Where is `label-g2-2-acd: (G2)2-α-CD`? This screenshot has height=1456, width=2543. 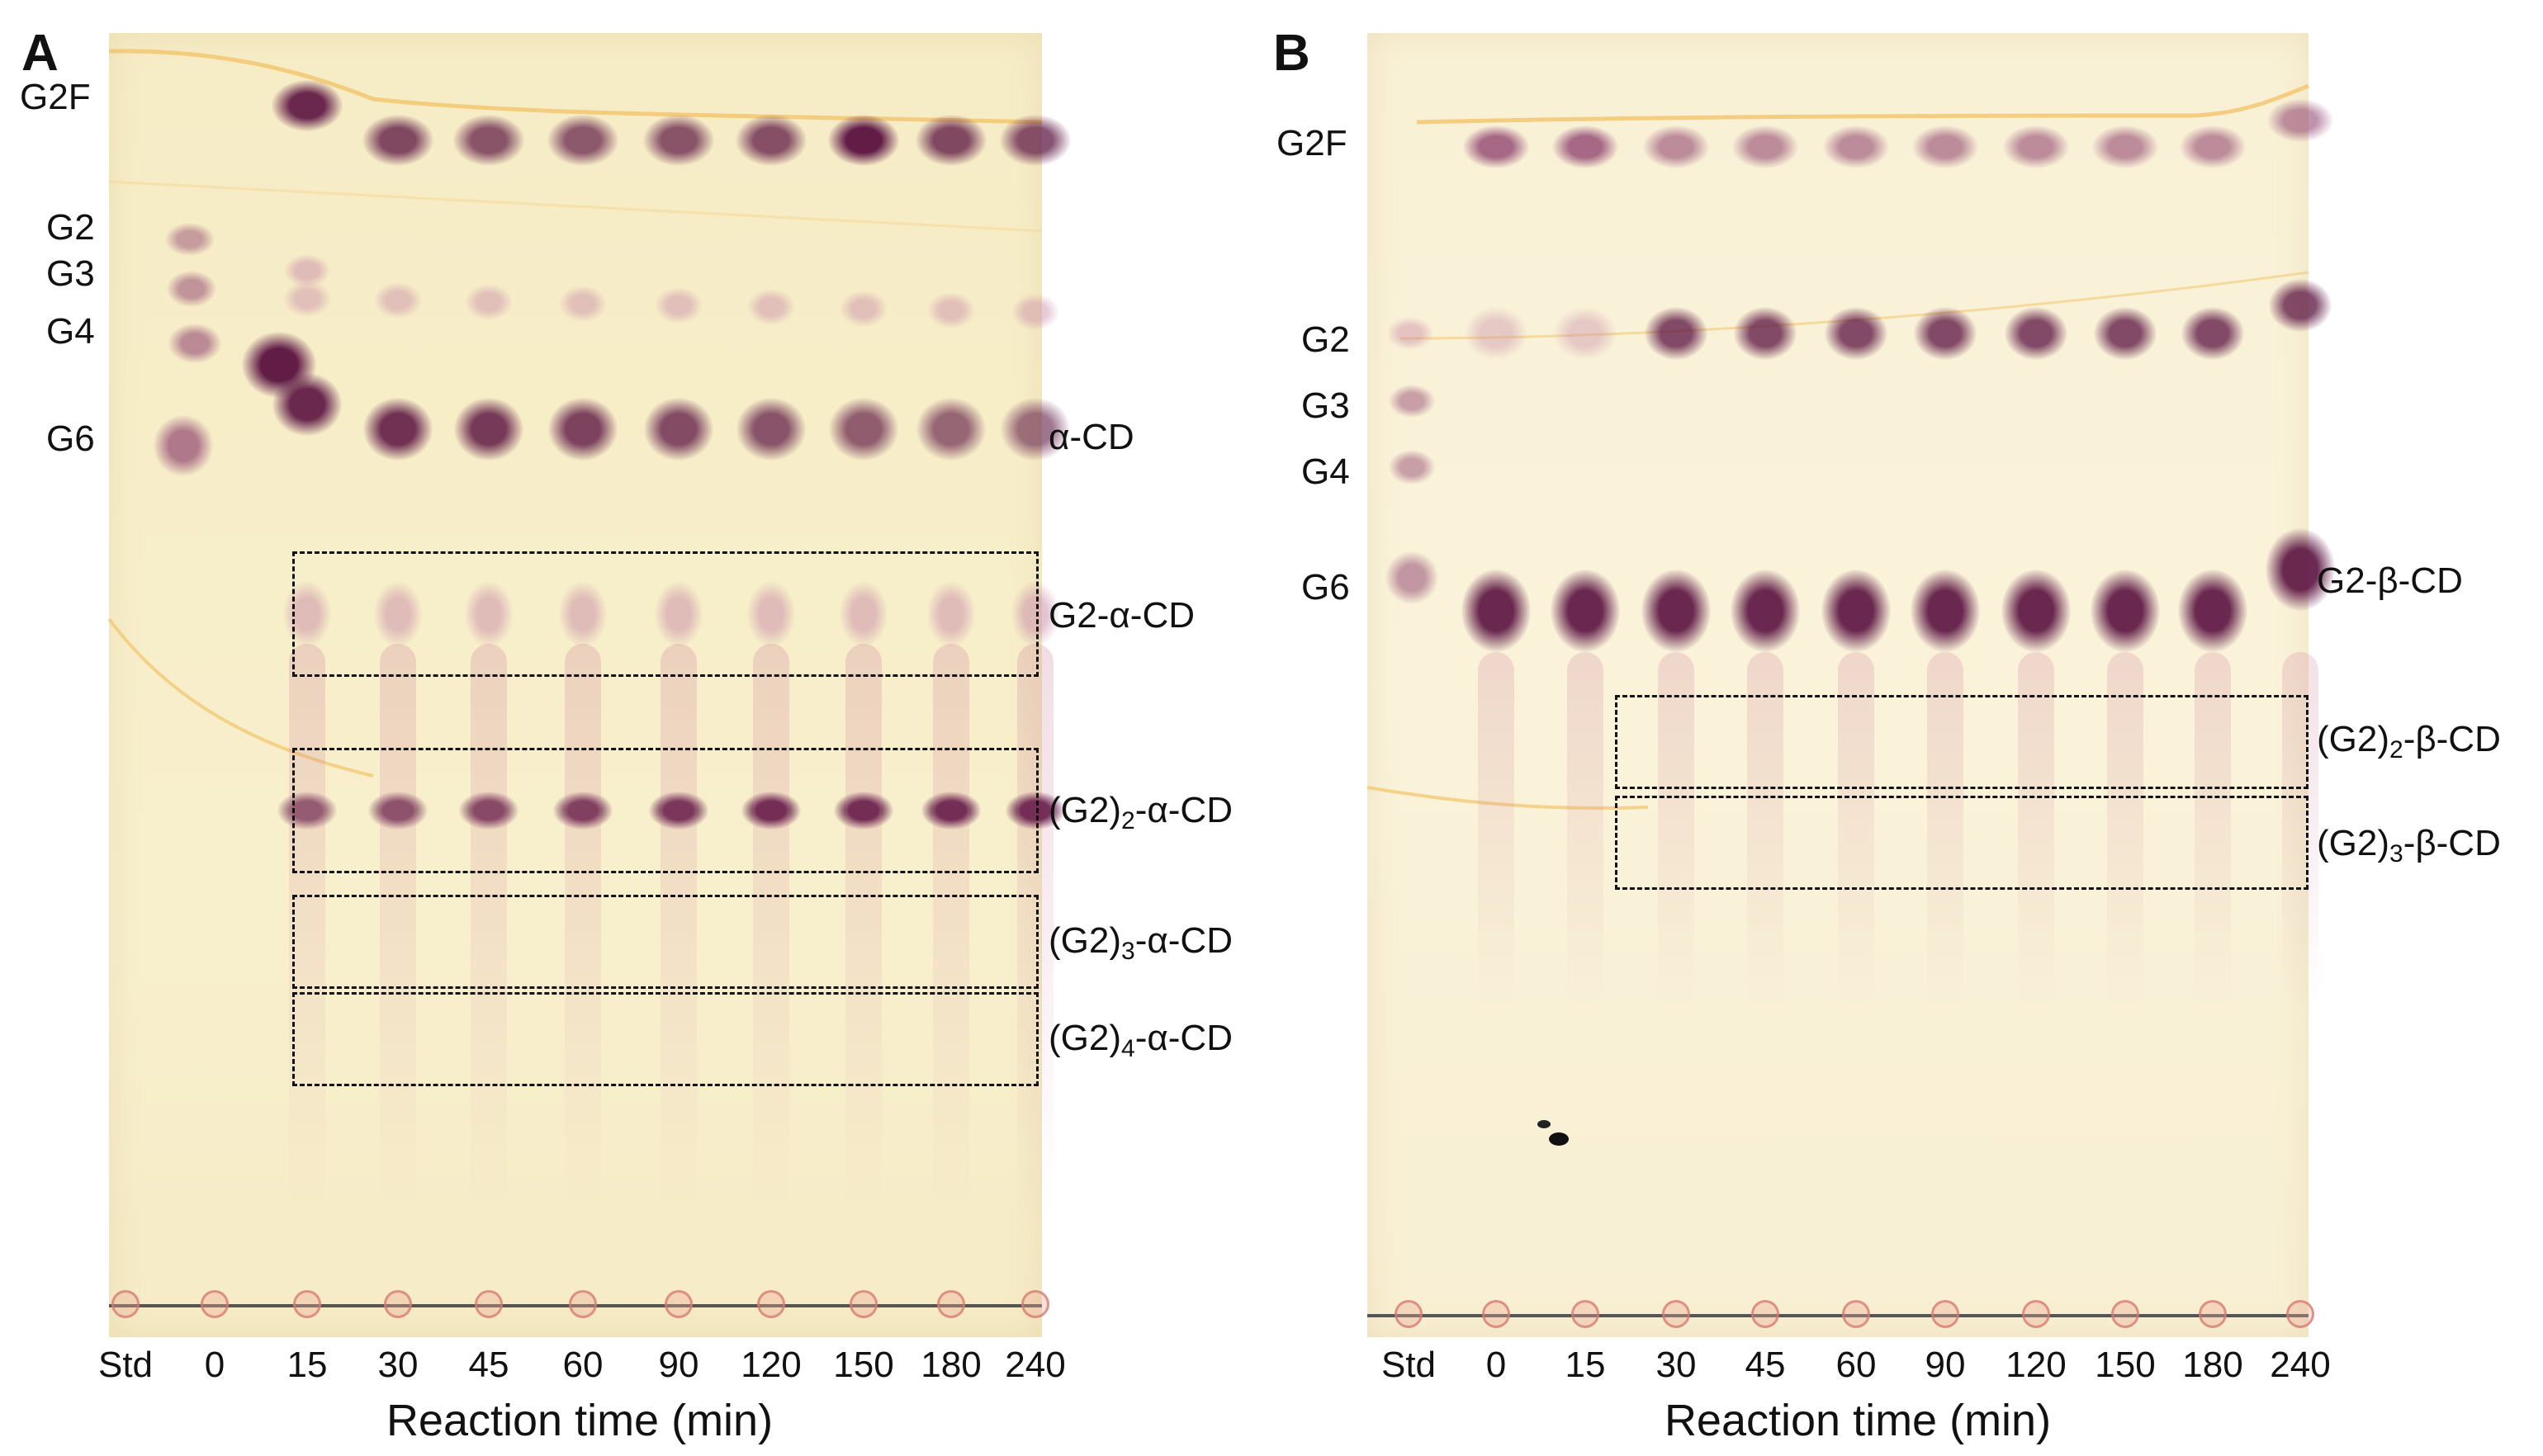
label-g2-2-acd: (G2)2-α-CD is located at coordinates (1141, 812).